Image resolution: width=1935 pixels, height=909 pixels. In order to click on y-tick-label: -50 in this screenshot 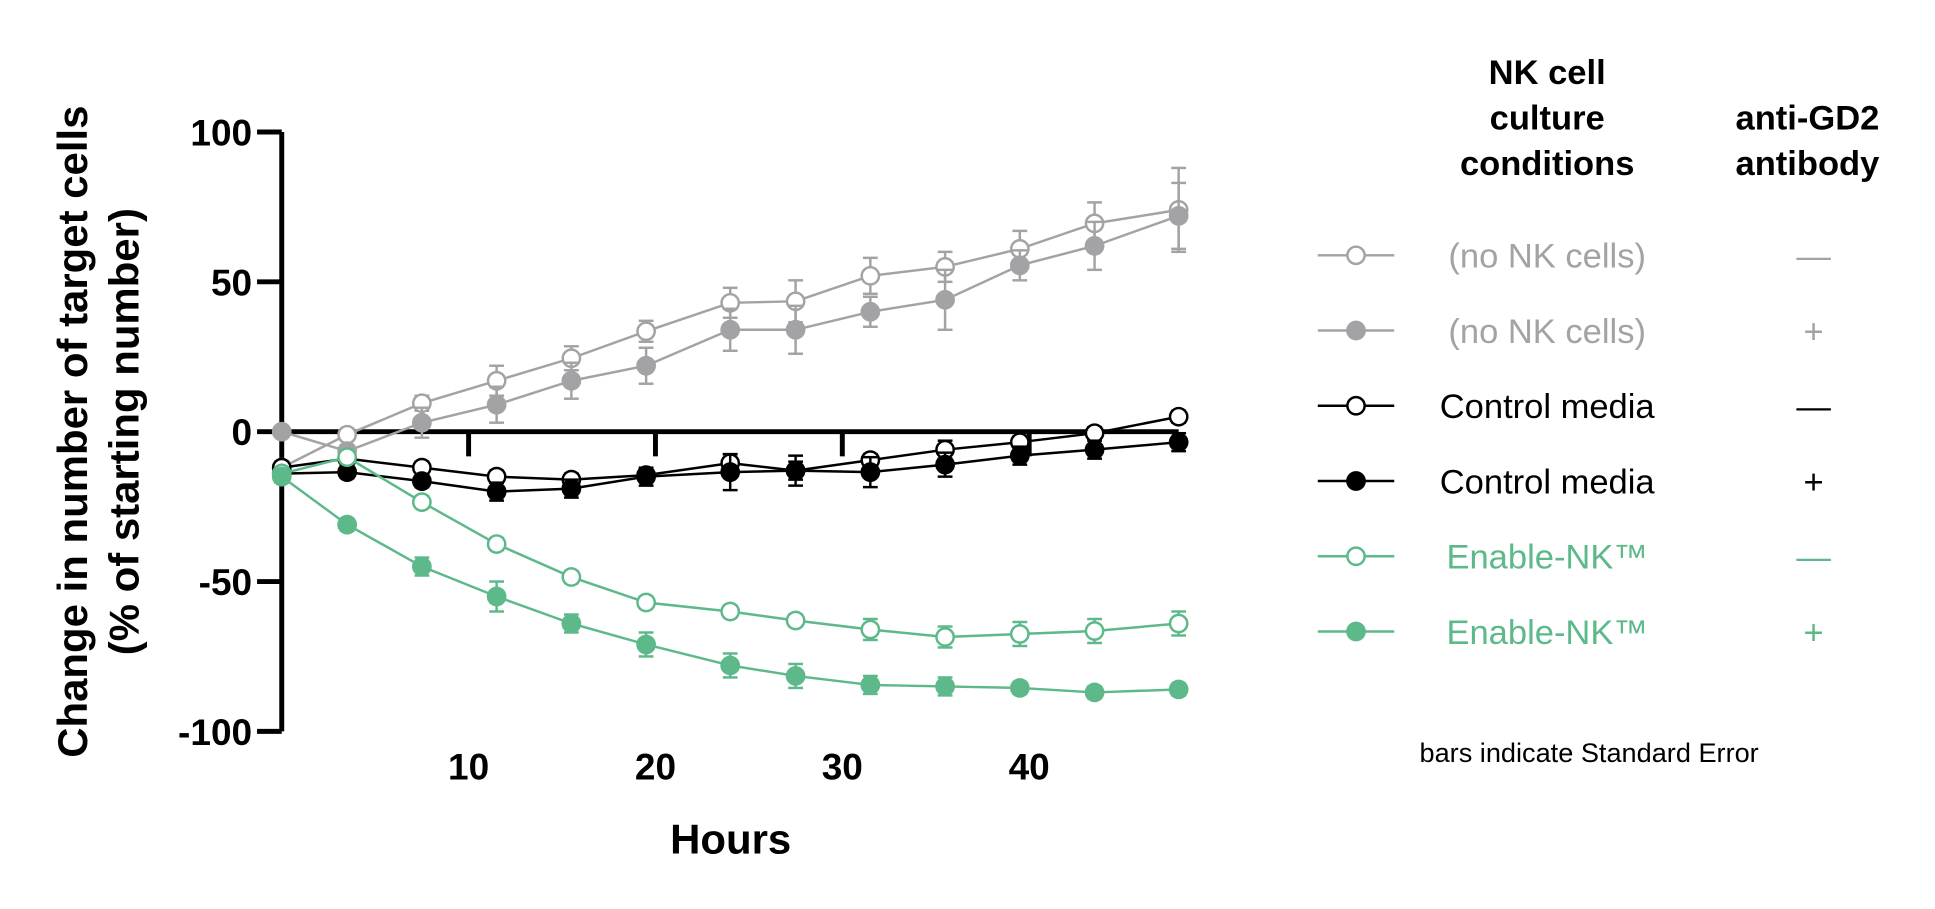, I will do `click(225, 582)`.